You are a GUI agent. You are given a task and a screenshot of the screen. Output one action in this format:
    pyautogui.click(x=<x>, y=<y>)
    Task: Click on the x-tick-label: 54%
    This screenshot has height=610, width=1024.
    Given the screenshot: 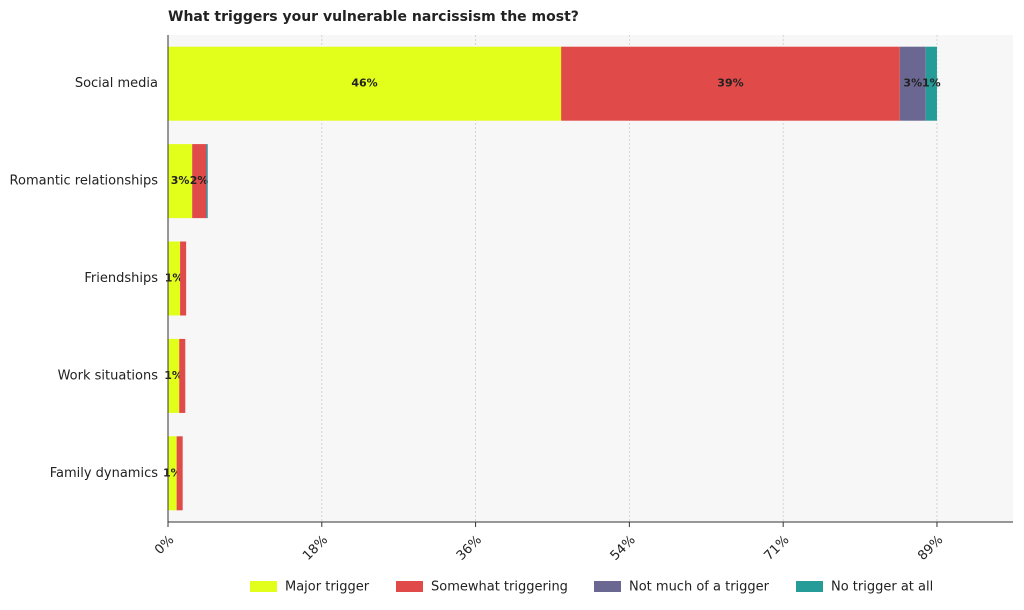 What is the action you would take?
    pyautogui.click(x=623, y=548)
    